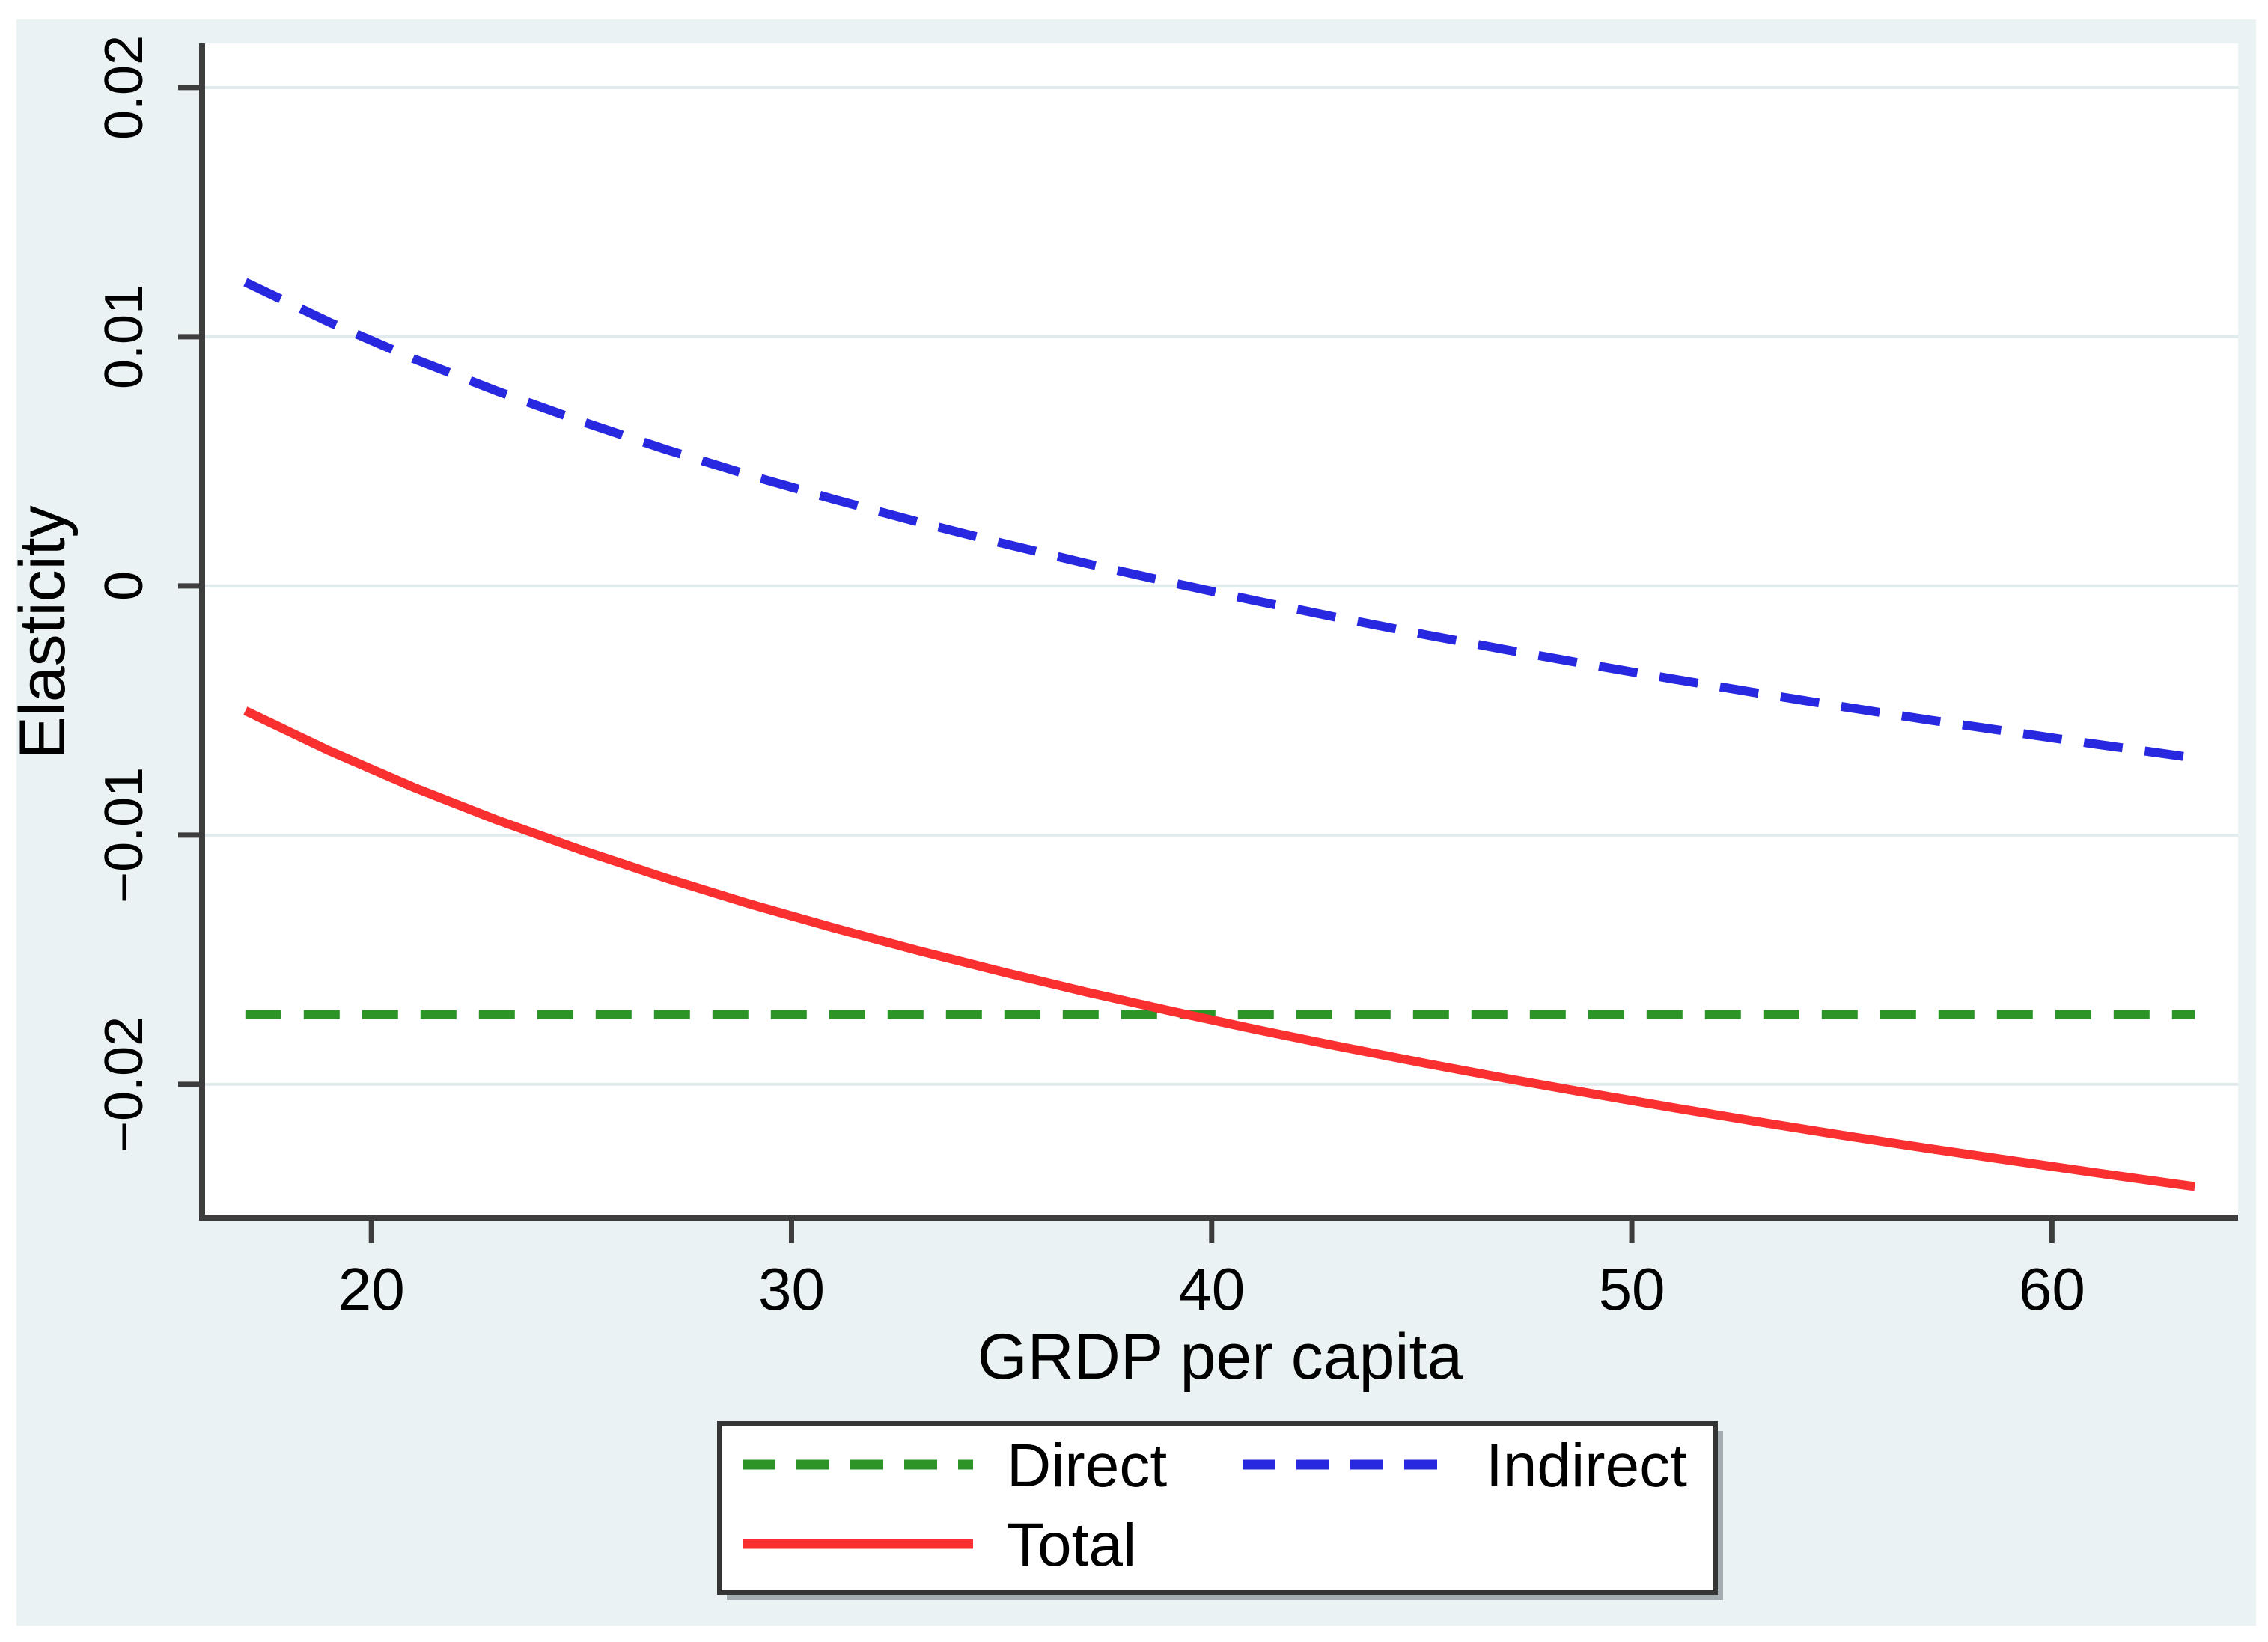 This screenshot has width=2268, height=1642. I want to click on x-tick-label-50: 50, so click(1632, 1289).